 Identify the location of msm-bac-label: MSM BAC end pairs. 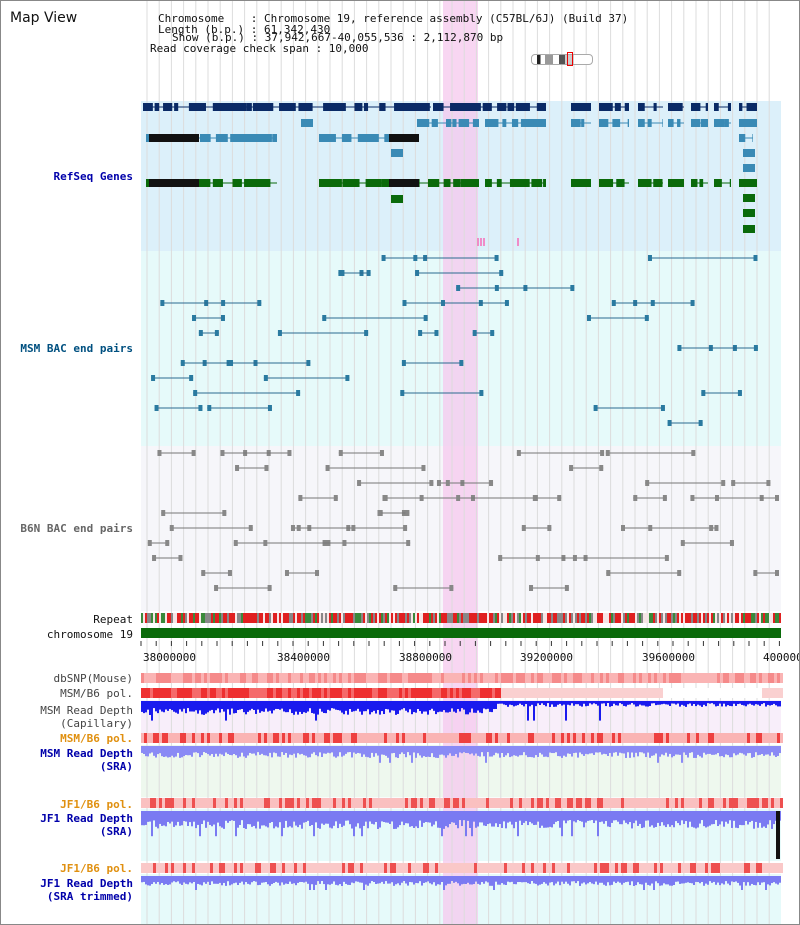
(76, 348).